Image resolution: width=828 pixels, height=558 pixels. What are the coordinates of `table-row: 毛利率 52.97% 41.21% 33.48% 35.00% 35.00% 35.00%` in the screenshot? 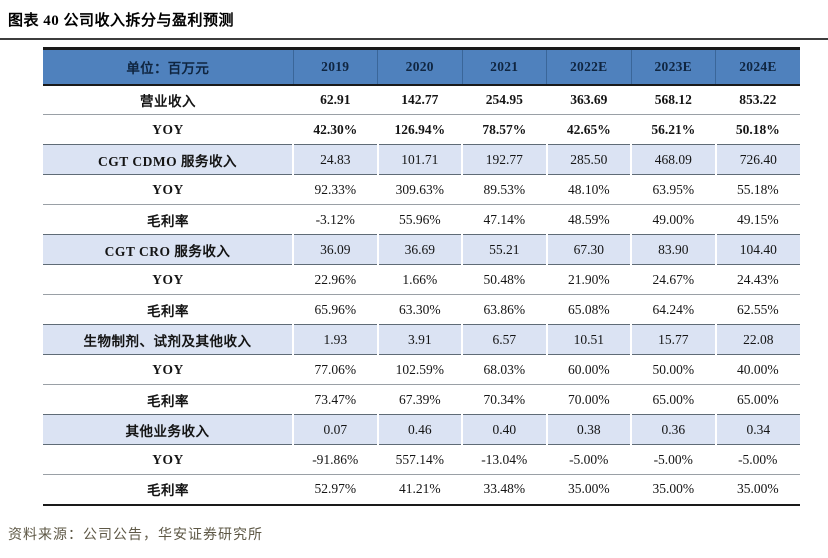 It's located at (421, 490).